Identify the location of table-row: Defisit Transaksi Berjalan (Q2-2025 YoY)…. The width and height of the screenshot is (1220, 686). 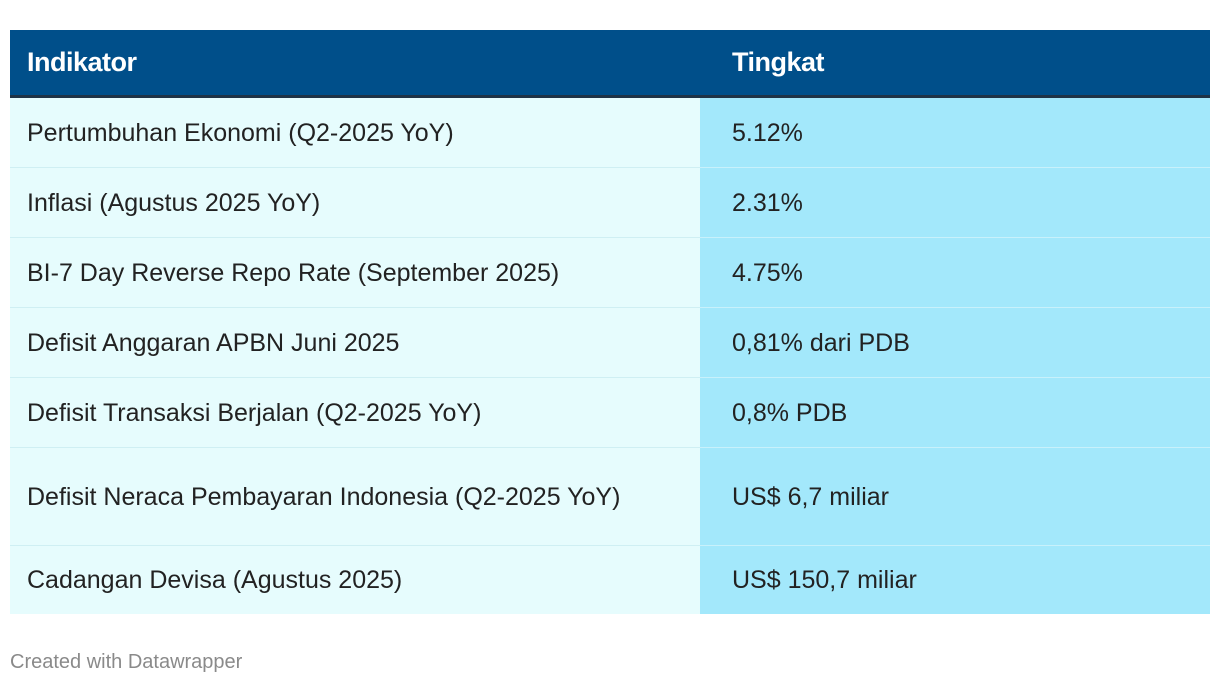
(610, 413).